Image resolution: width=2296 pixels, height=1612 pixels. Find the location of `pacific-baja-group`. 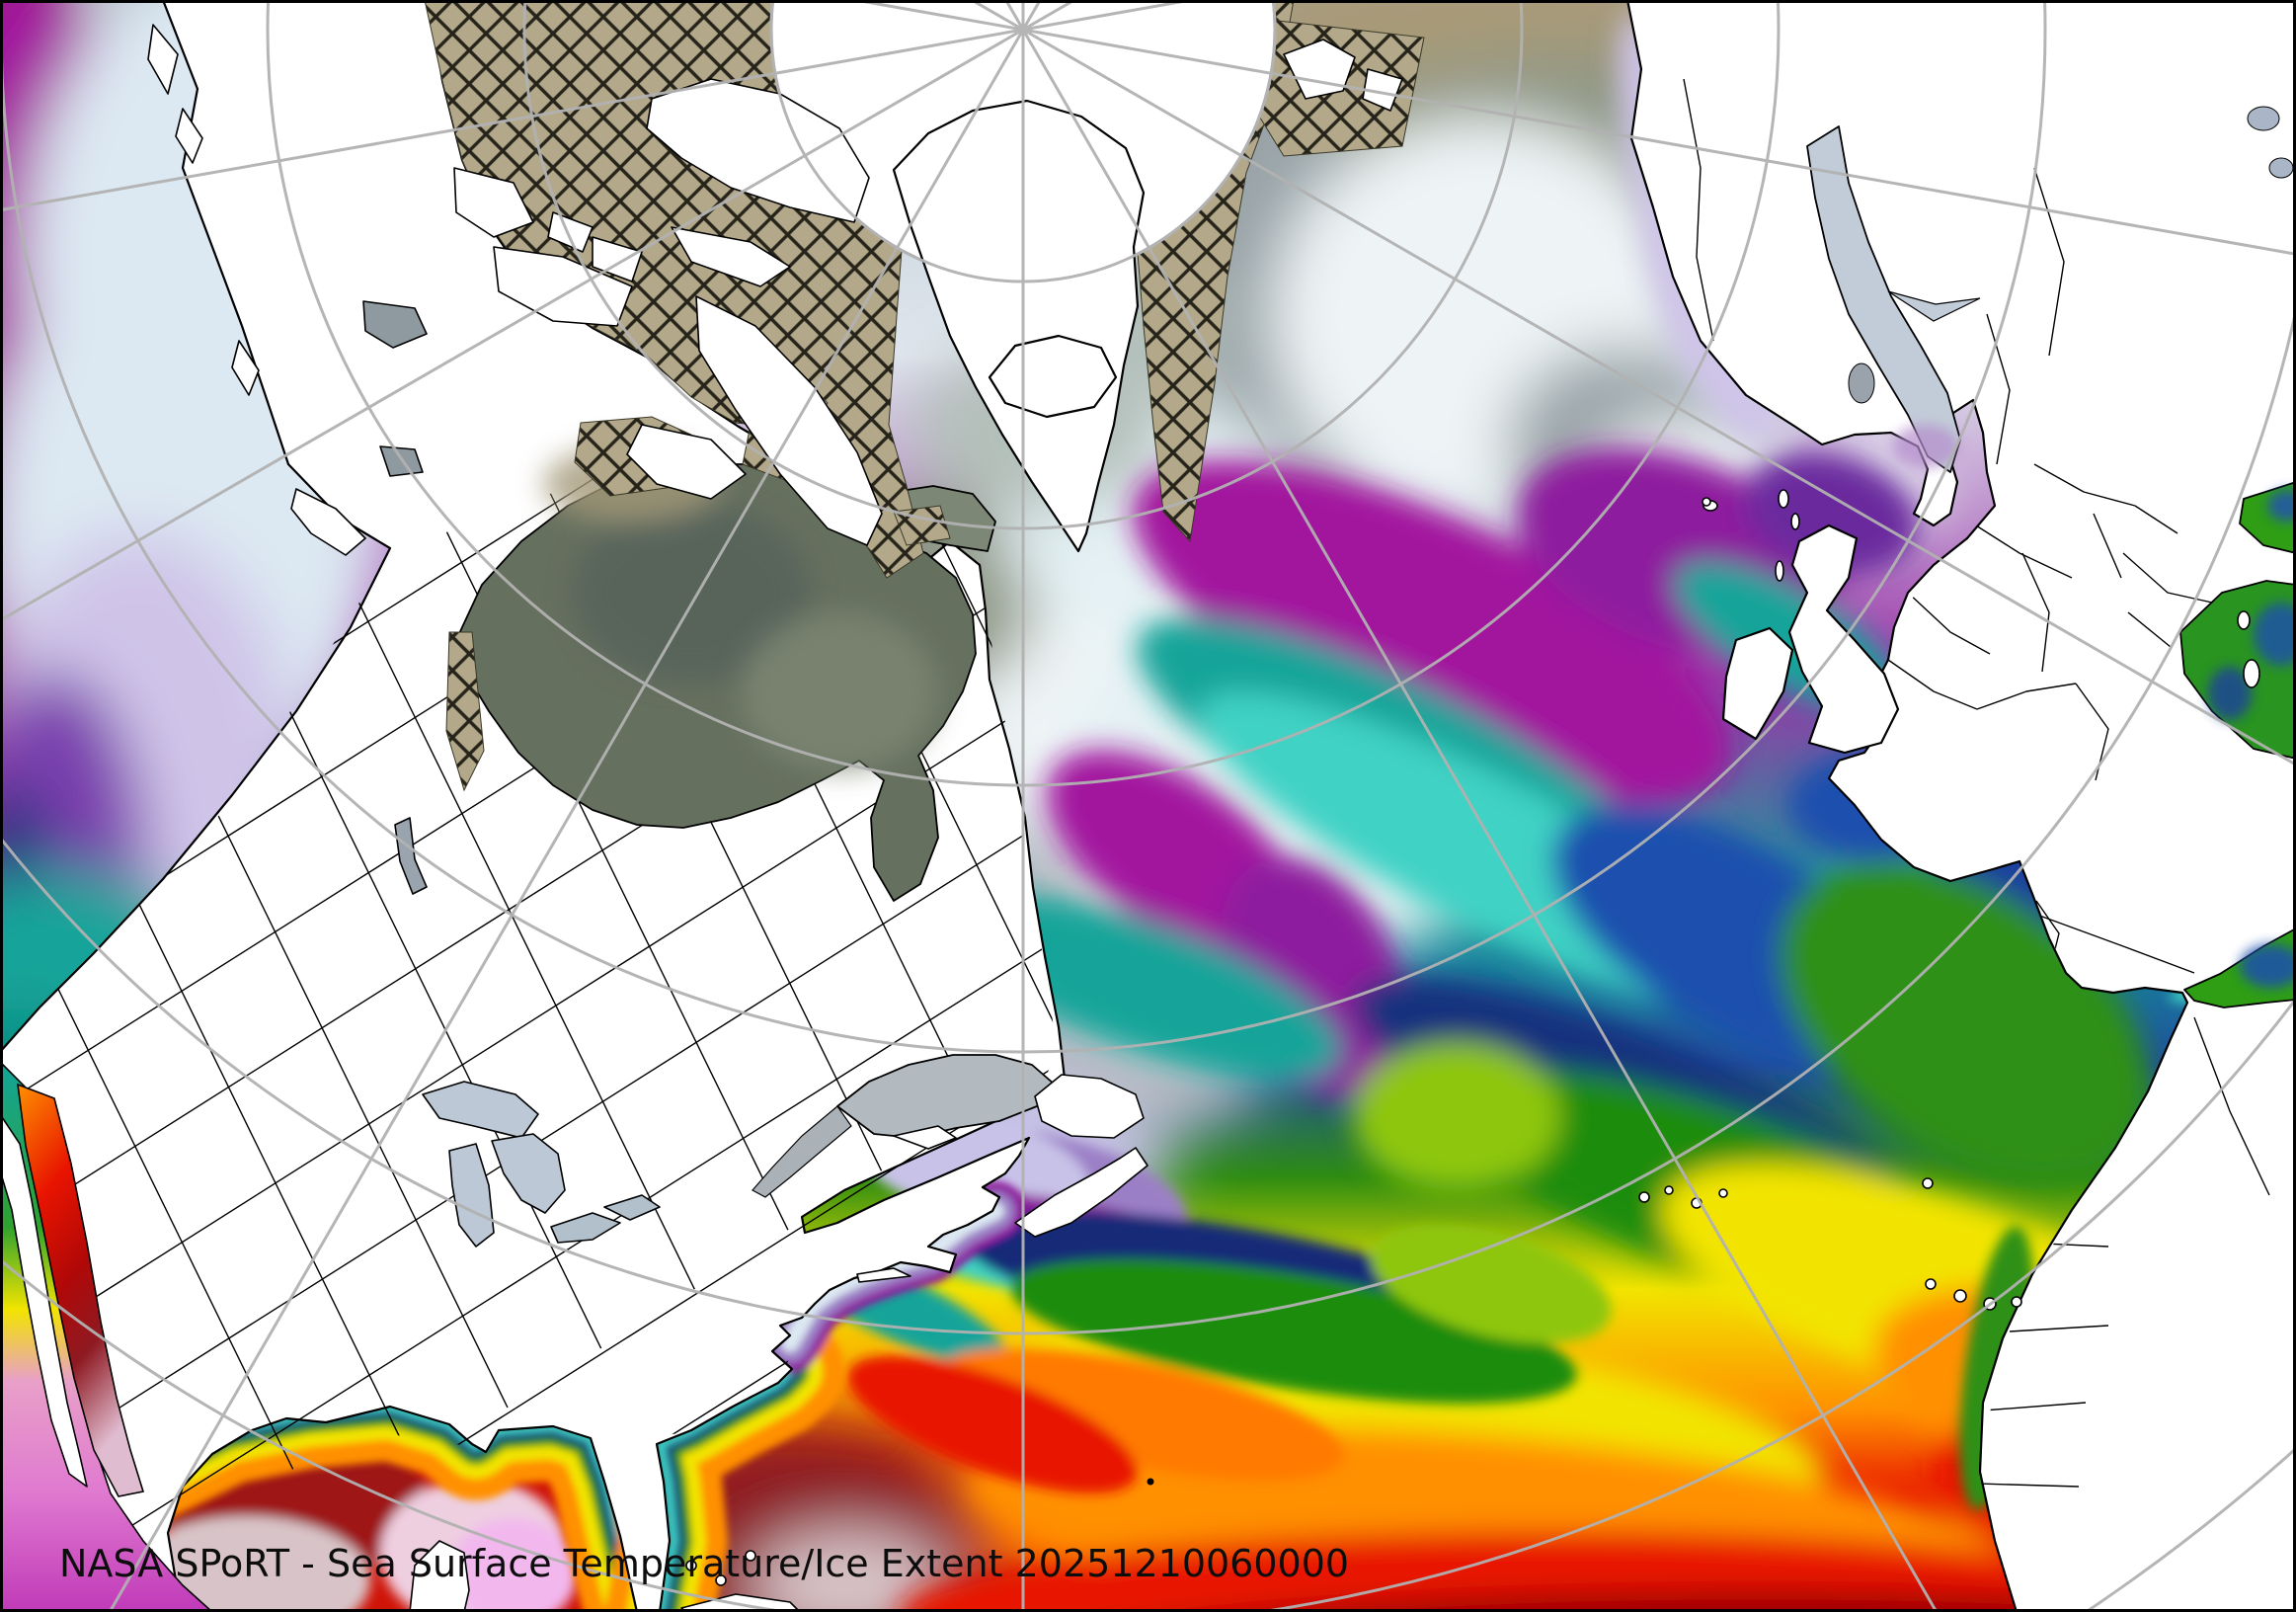

pacific-baja-group is located at coordinates (107, 1336).